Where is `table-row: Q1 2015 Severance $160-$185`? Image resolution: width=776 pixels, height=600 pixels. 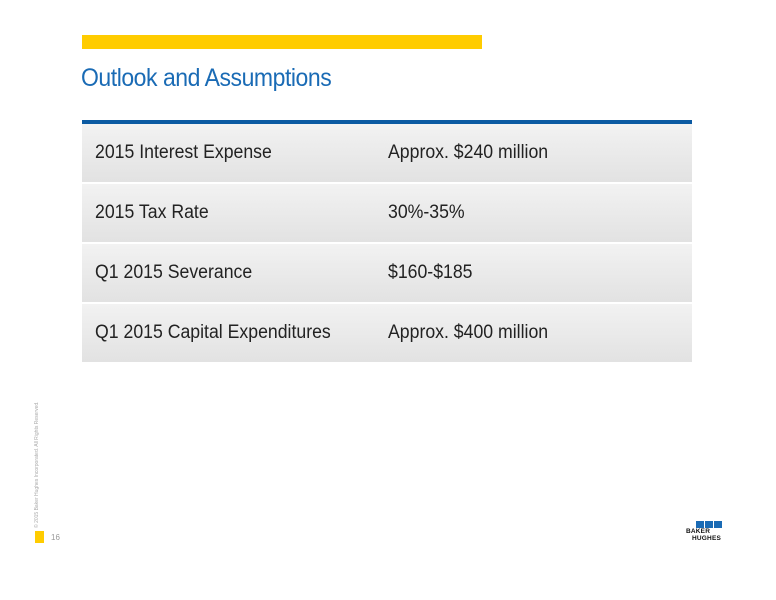
table-row: Q1 2015 Severance $160-$185 is located at coordinates (387, 273).